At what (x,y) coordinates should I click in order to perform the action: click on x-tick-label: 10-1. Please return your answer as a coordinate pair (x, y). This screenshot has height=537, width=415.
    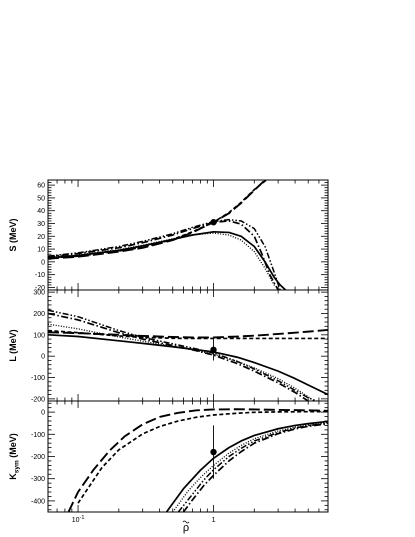
    Looking at the image, I should click on (78, 519).